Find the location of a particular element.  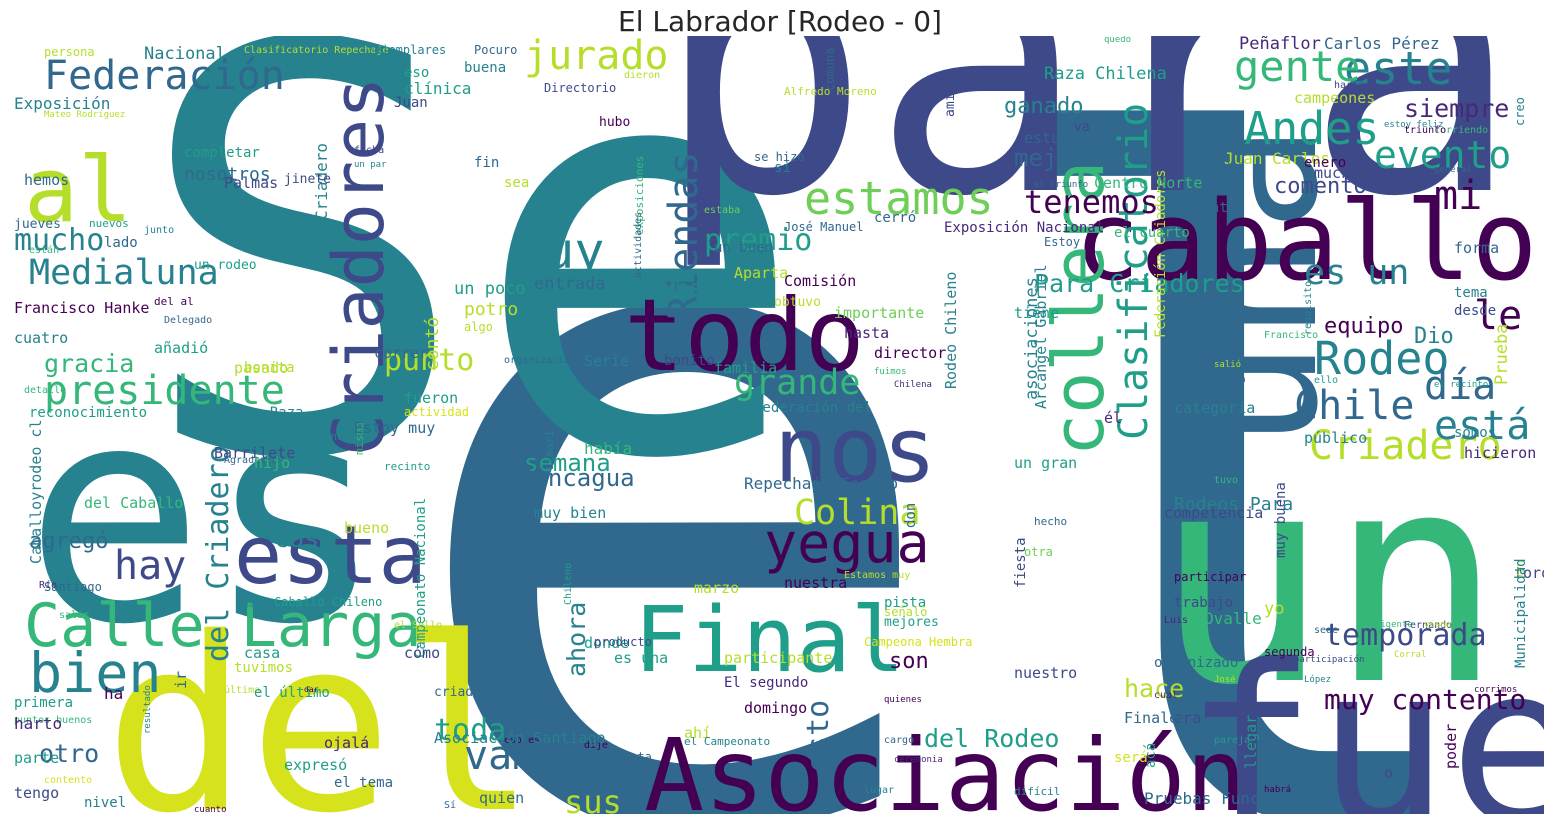

cloud-word: Pruebas Funcionales is located at coordinates (1236, 798).